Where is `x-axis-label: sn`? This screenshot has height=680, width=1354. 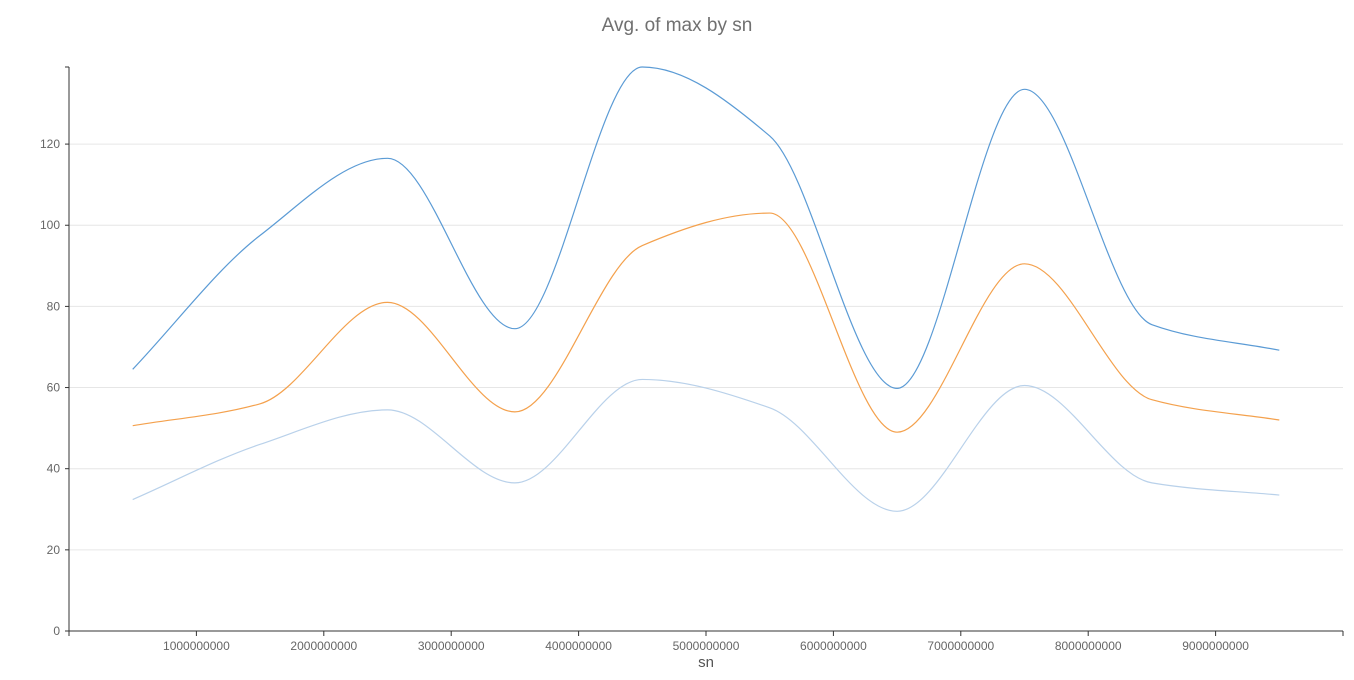
x-axis-label: sn is located at coordinates (706, 662).